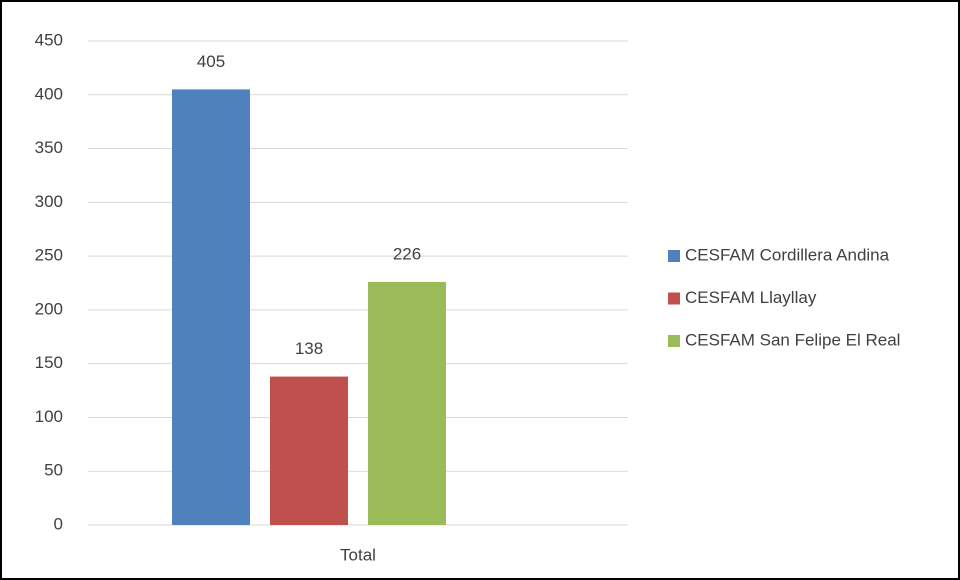 The height and width of the screenshot is (580, 960). Describe the element at coordinates (58, 523) in the screenshot. I see `y-tick-label: 0` at that location.